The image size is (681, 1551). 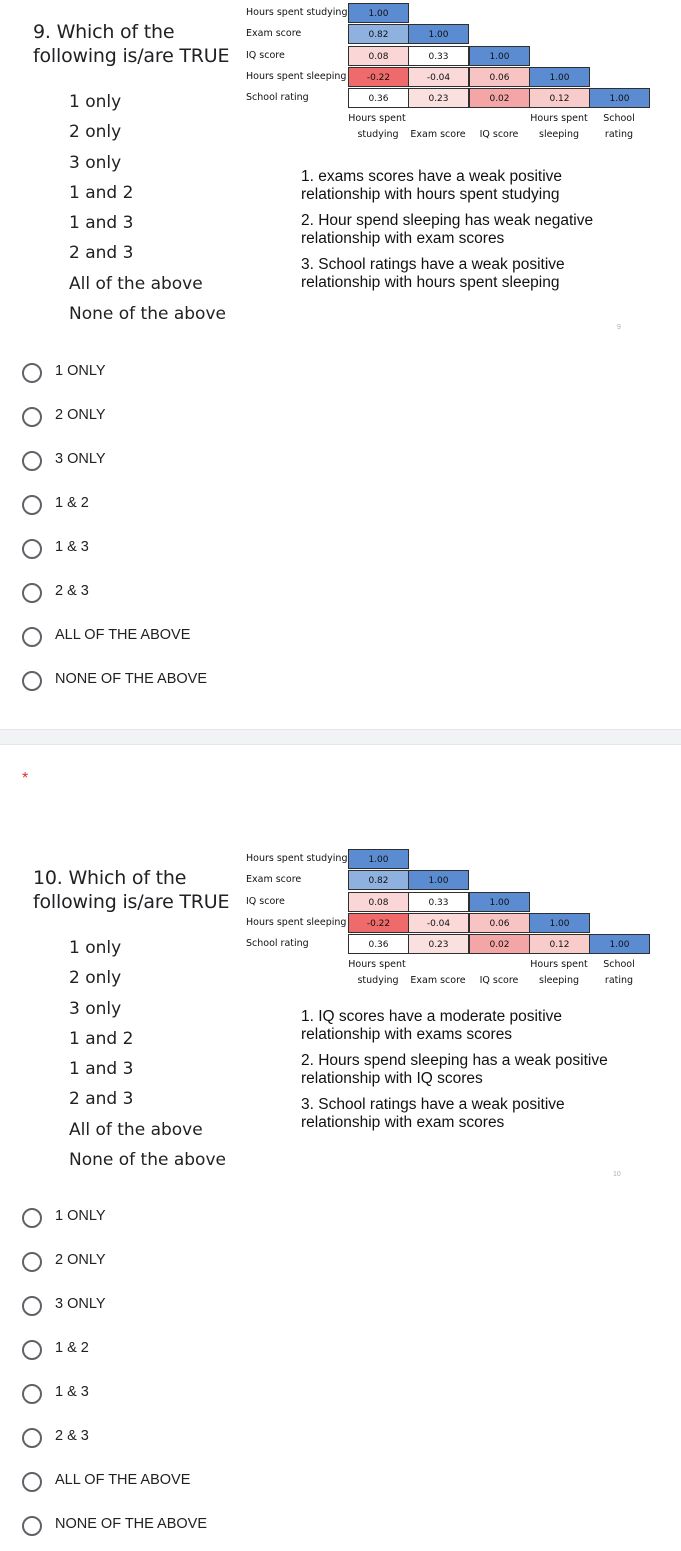 What do you see at coordinates (72, 1436) in the screenshot?
I see `option-label: 2 & 3` at bounding box center [72, 1436].